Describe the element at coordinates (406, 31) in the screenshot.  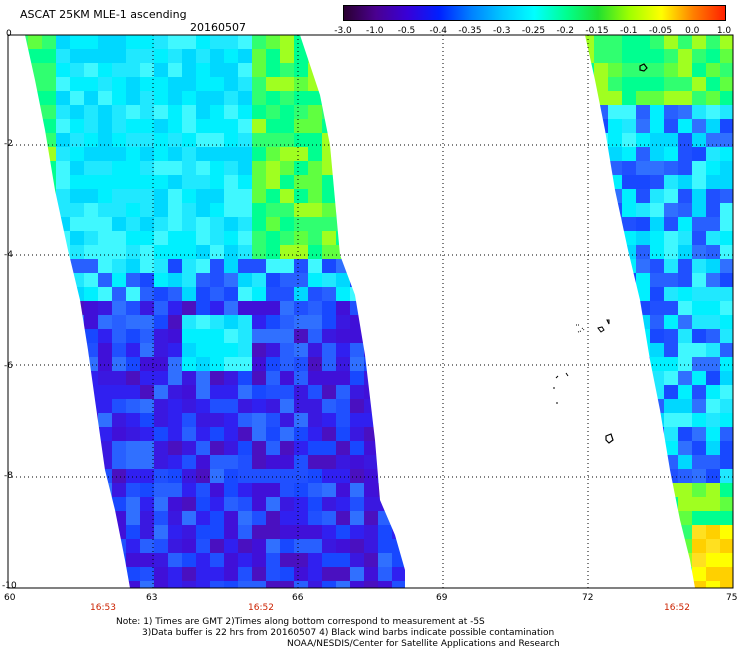
I see `colorbar-tick-label: -0.5` at that location.